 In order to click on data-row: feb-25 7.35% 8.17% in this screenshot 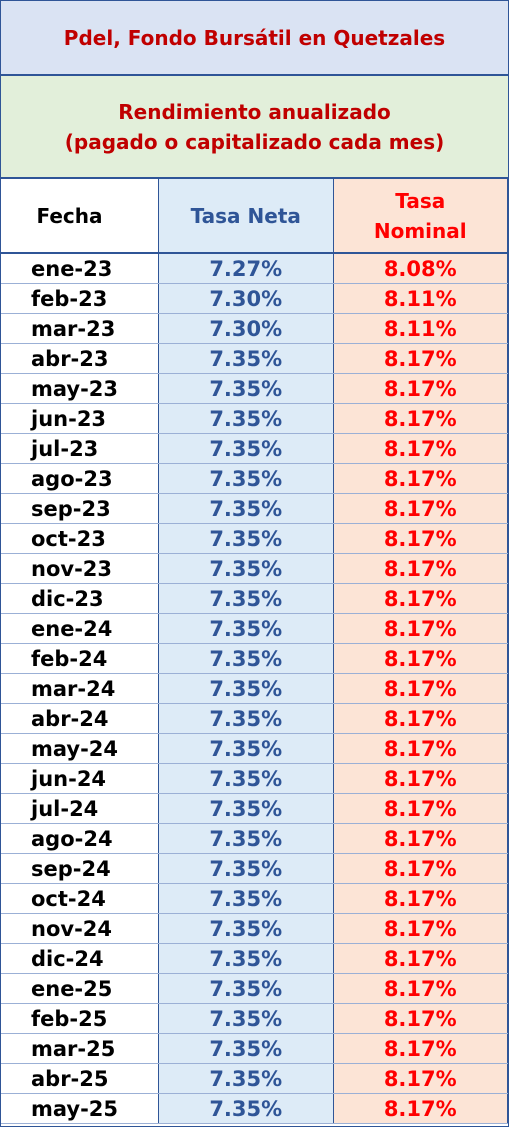, I will do `click(254, 1018)`.